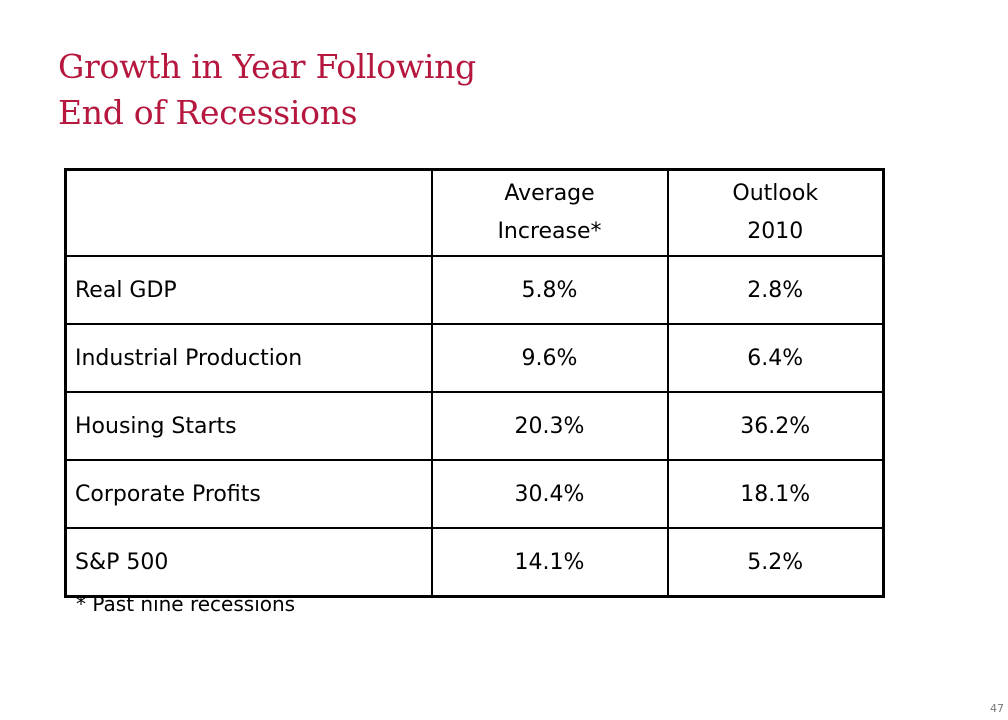  I want to click on outlook-value: 2.8%, so click(775, 290).